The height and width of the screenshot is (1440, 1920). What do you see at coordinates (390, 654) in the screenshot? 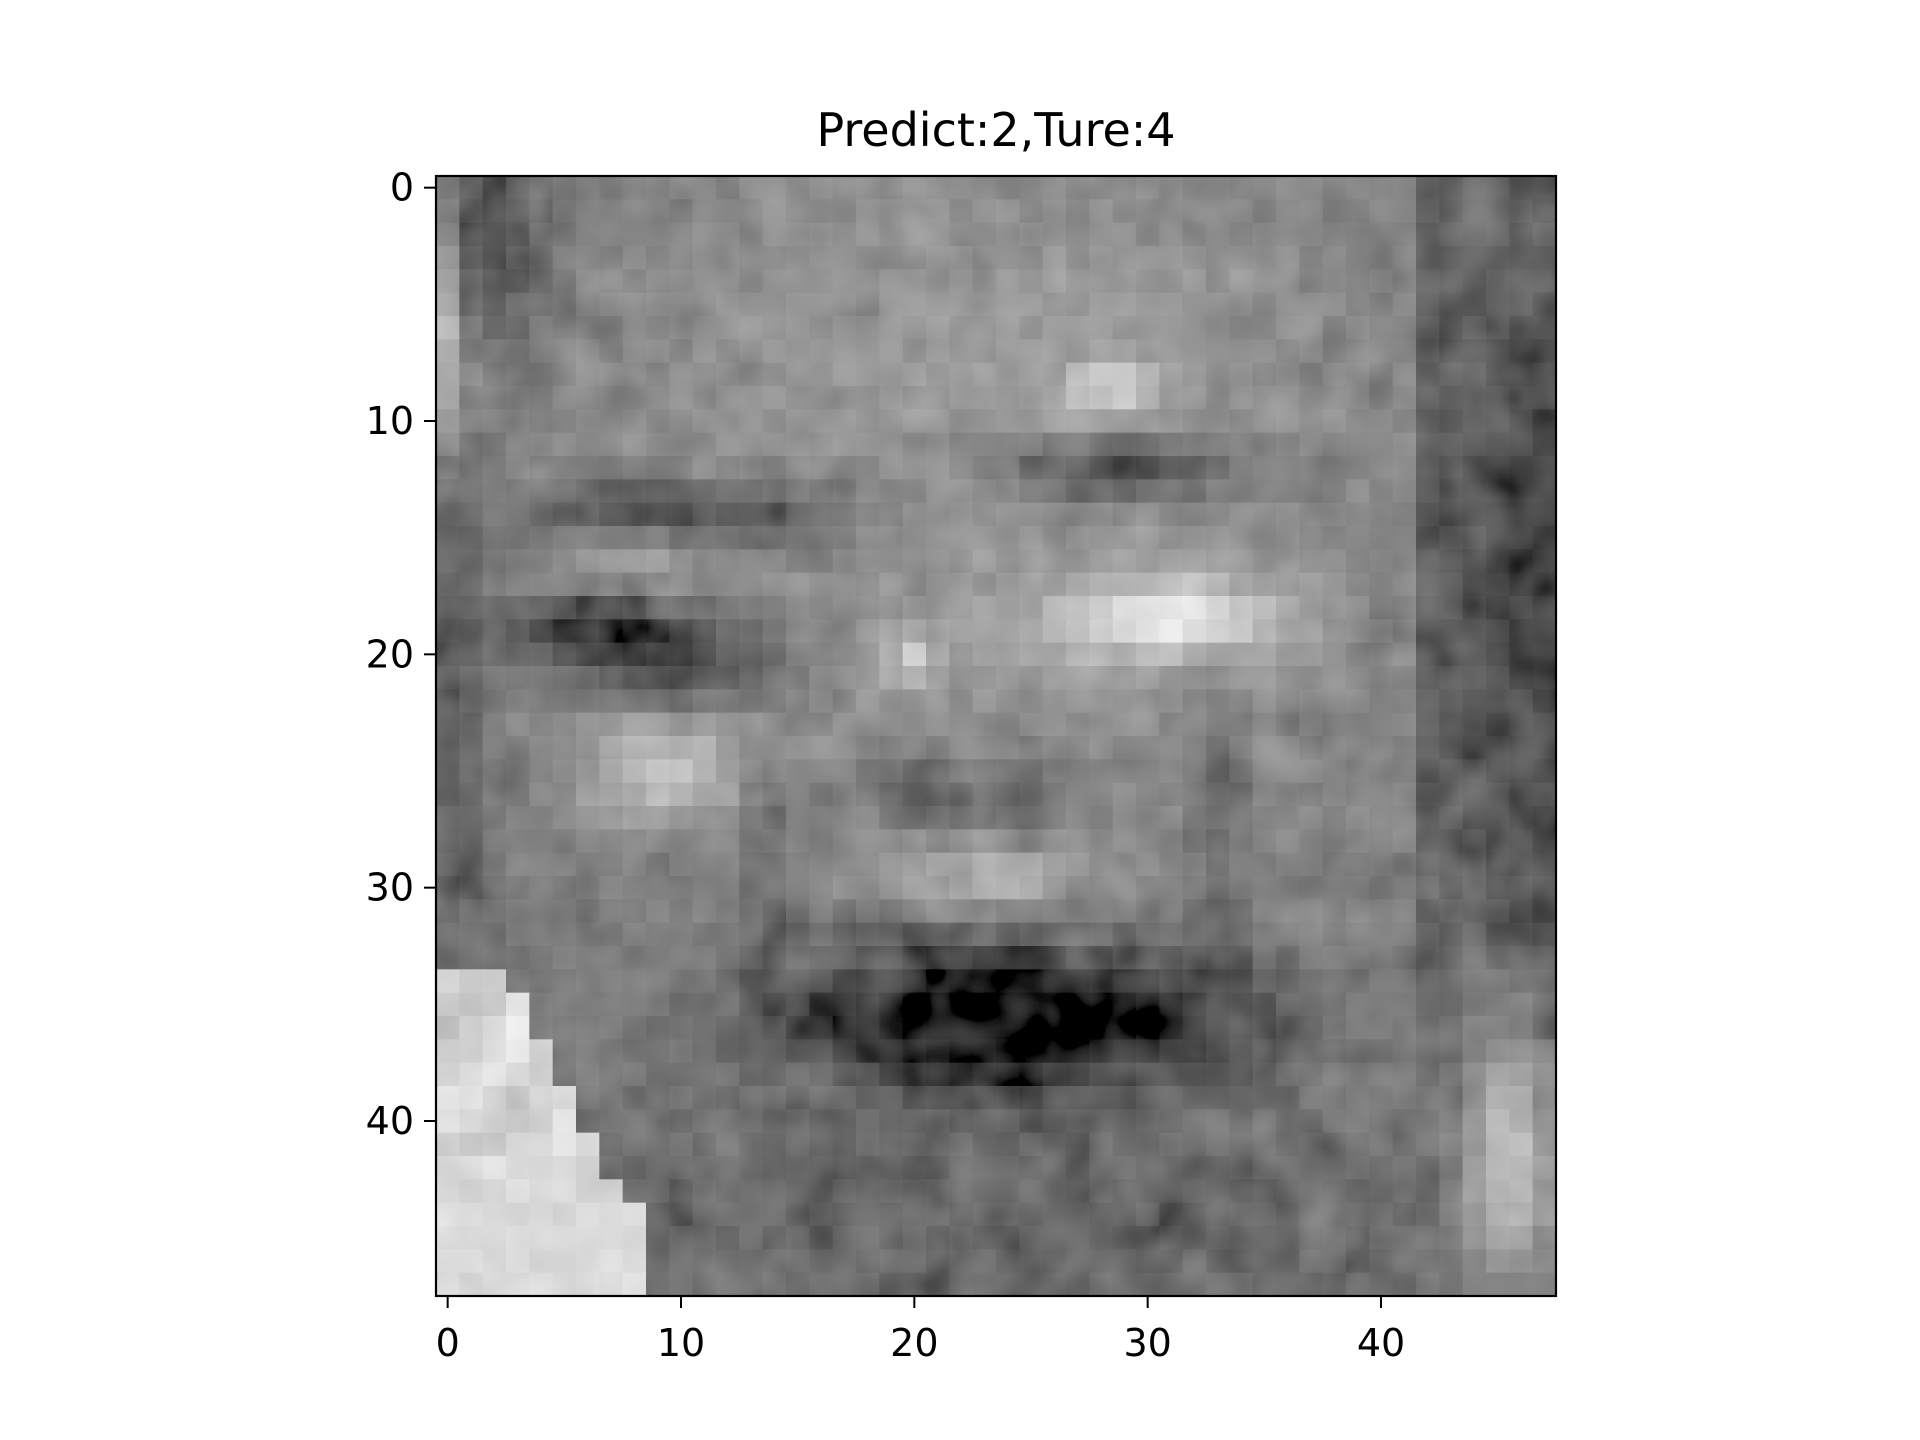
I see `y-tick-label: 20` at bounding box center [390, 654].